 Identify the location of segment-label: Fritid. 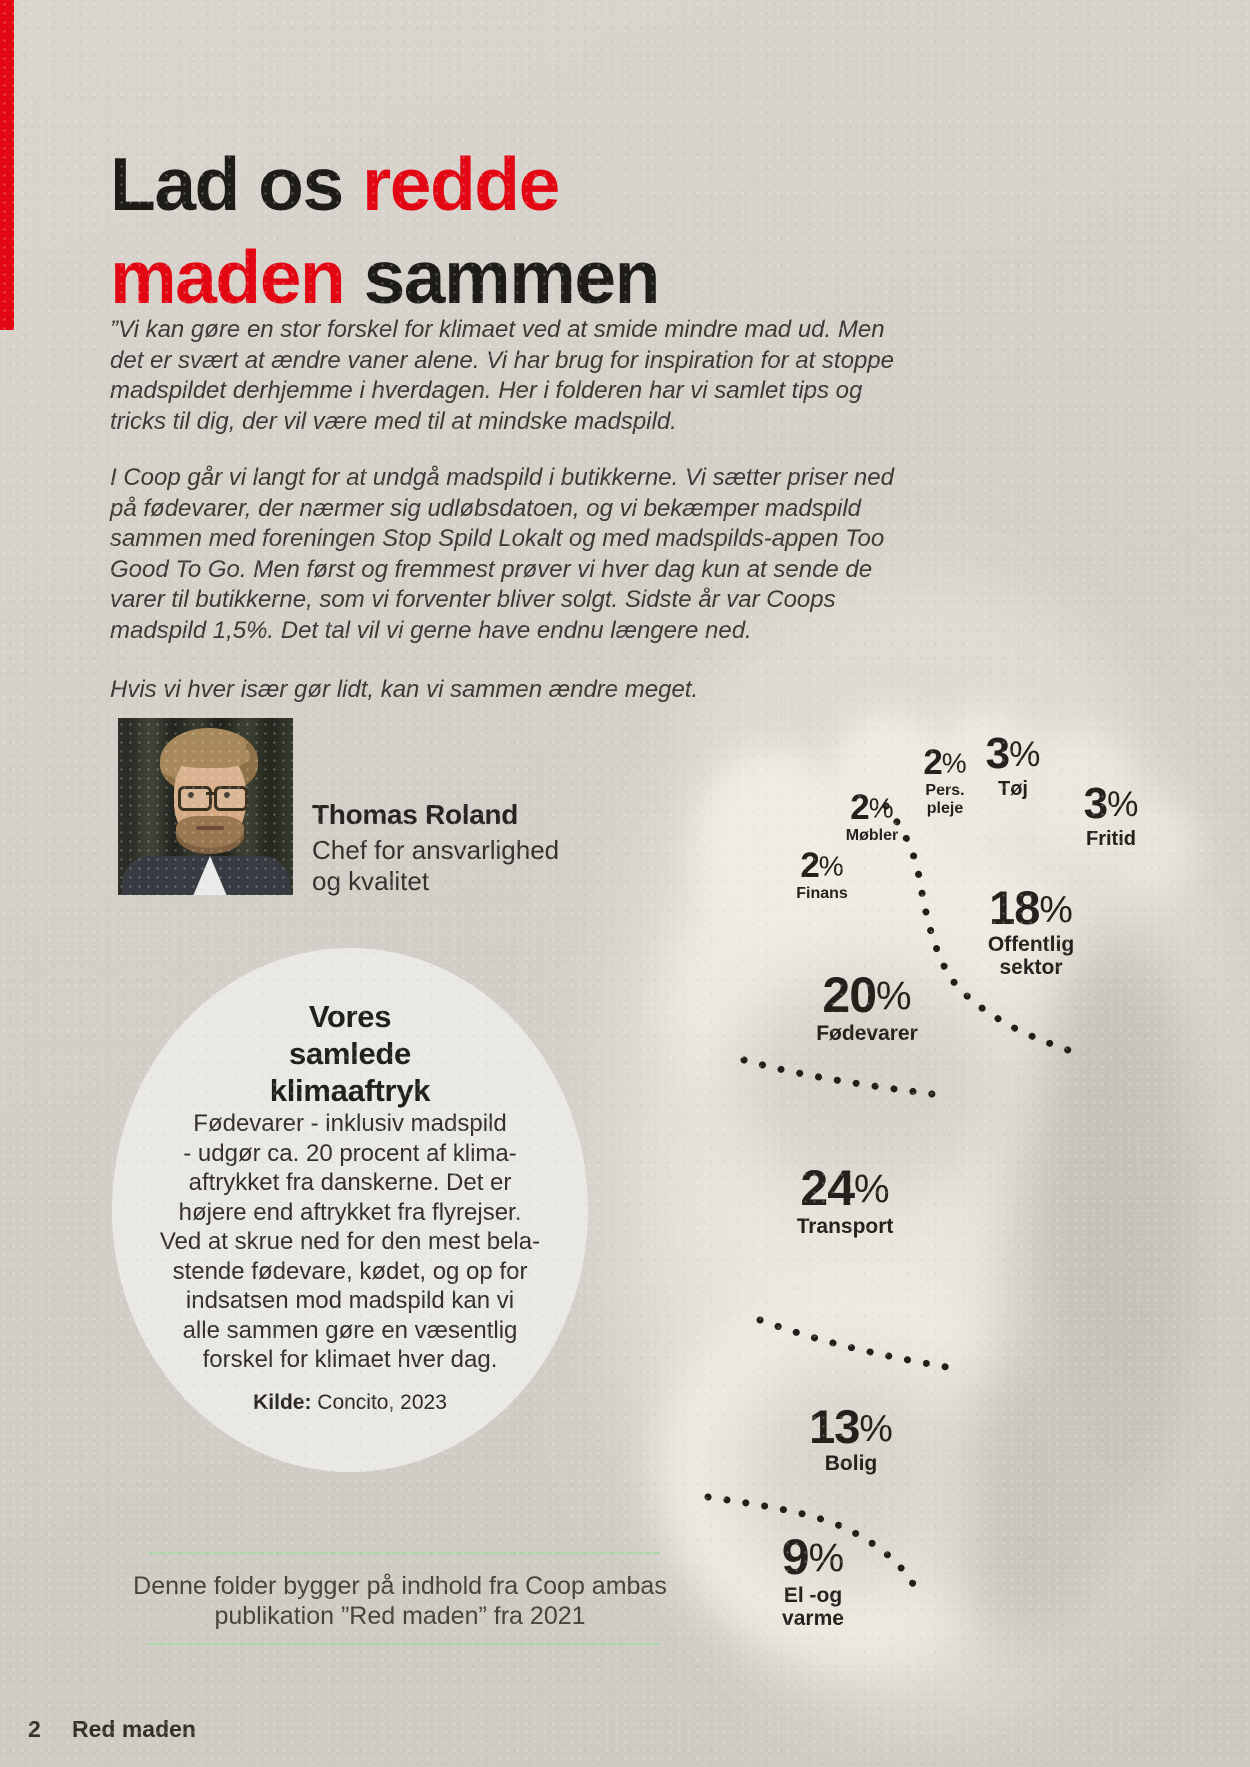
(1111, 839).